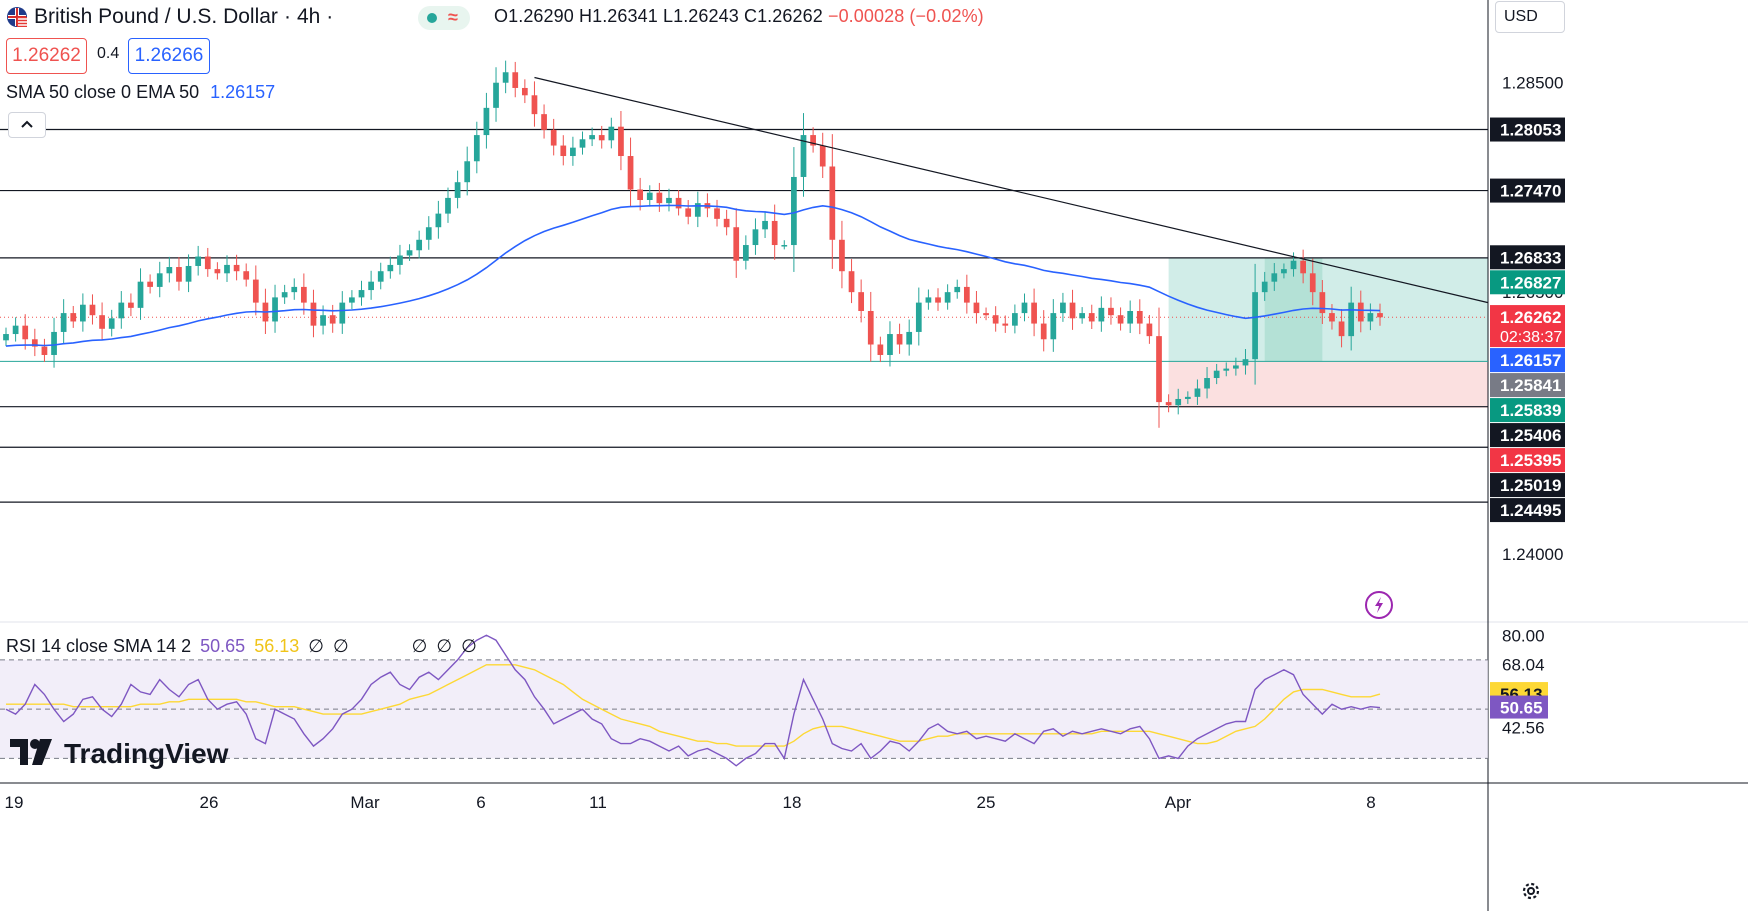 Image resolution: width=1748 pixels, height=911 pixels. I want to click on tradingview-logo: TradingView, so click(119, 754).